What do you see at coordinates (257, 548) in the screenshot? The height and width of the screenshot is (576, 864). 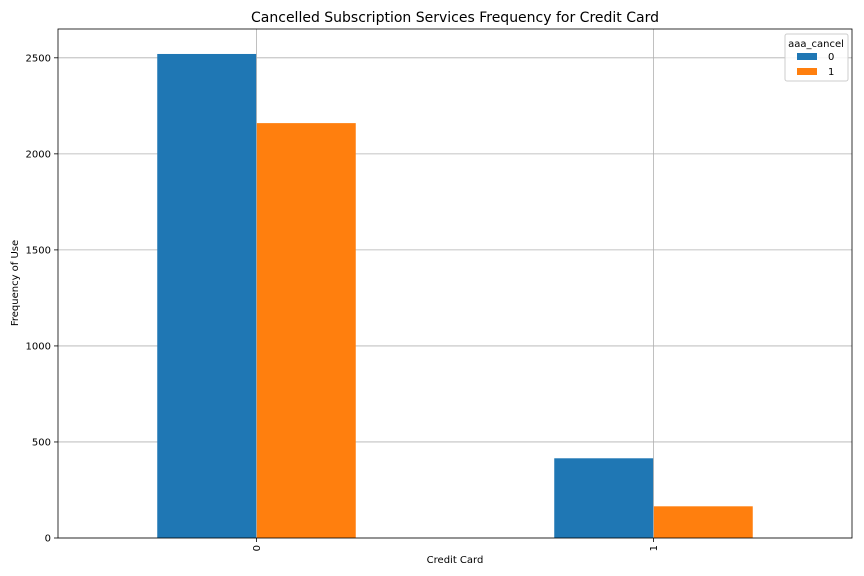 I see `x-tick-label: 0` at bounding box center [257, 548].